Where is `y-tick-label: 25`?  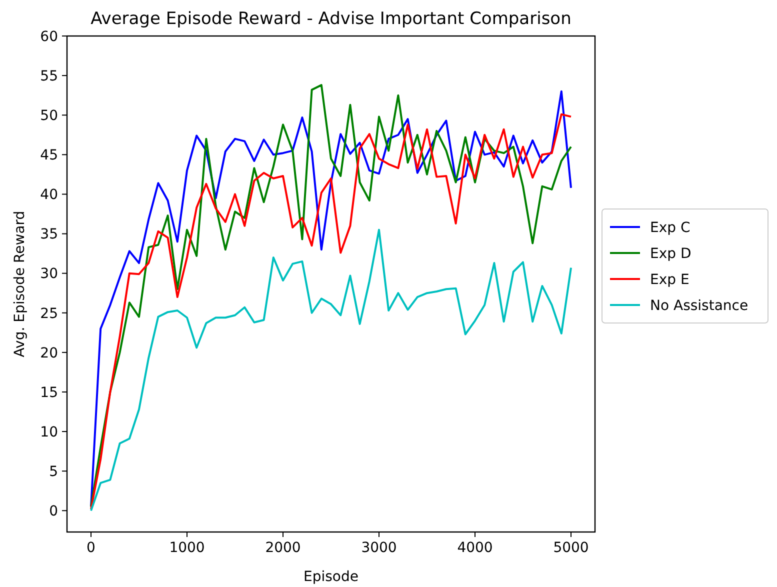 y-tick-label: 25 is located at coordinates (49, 314).